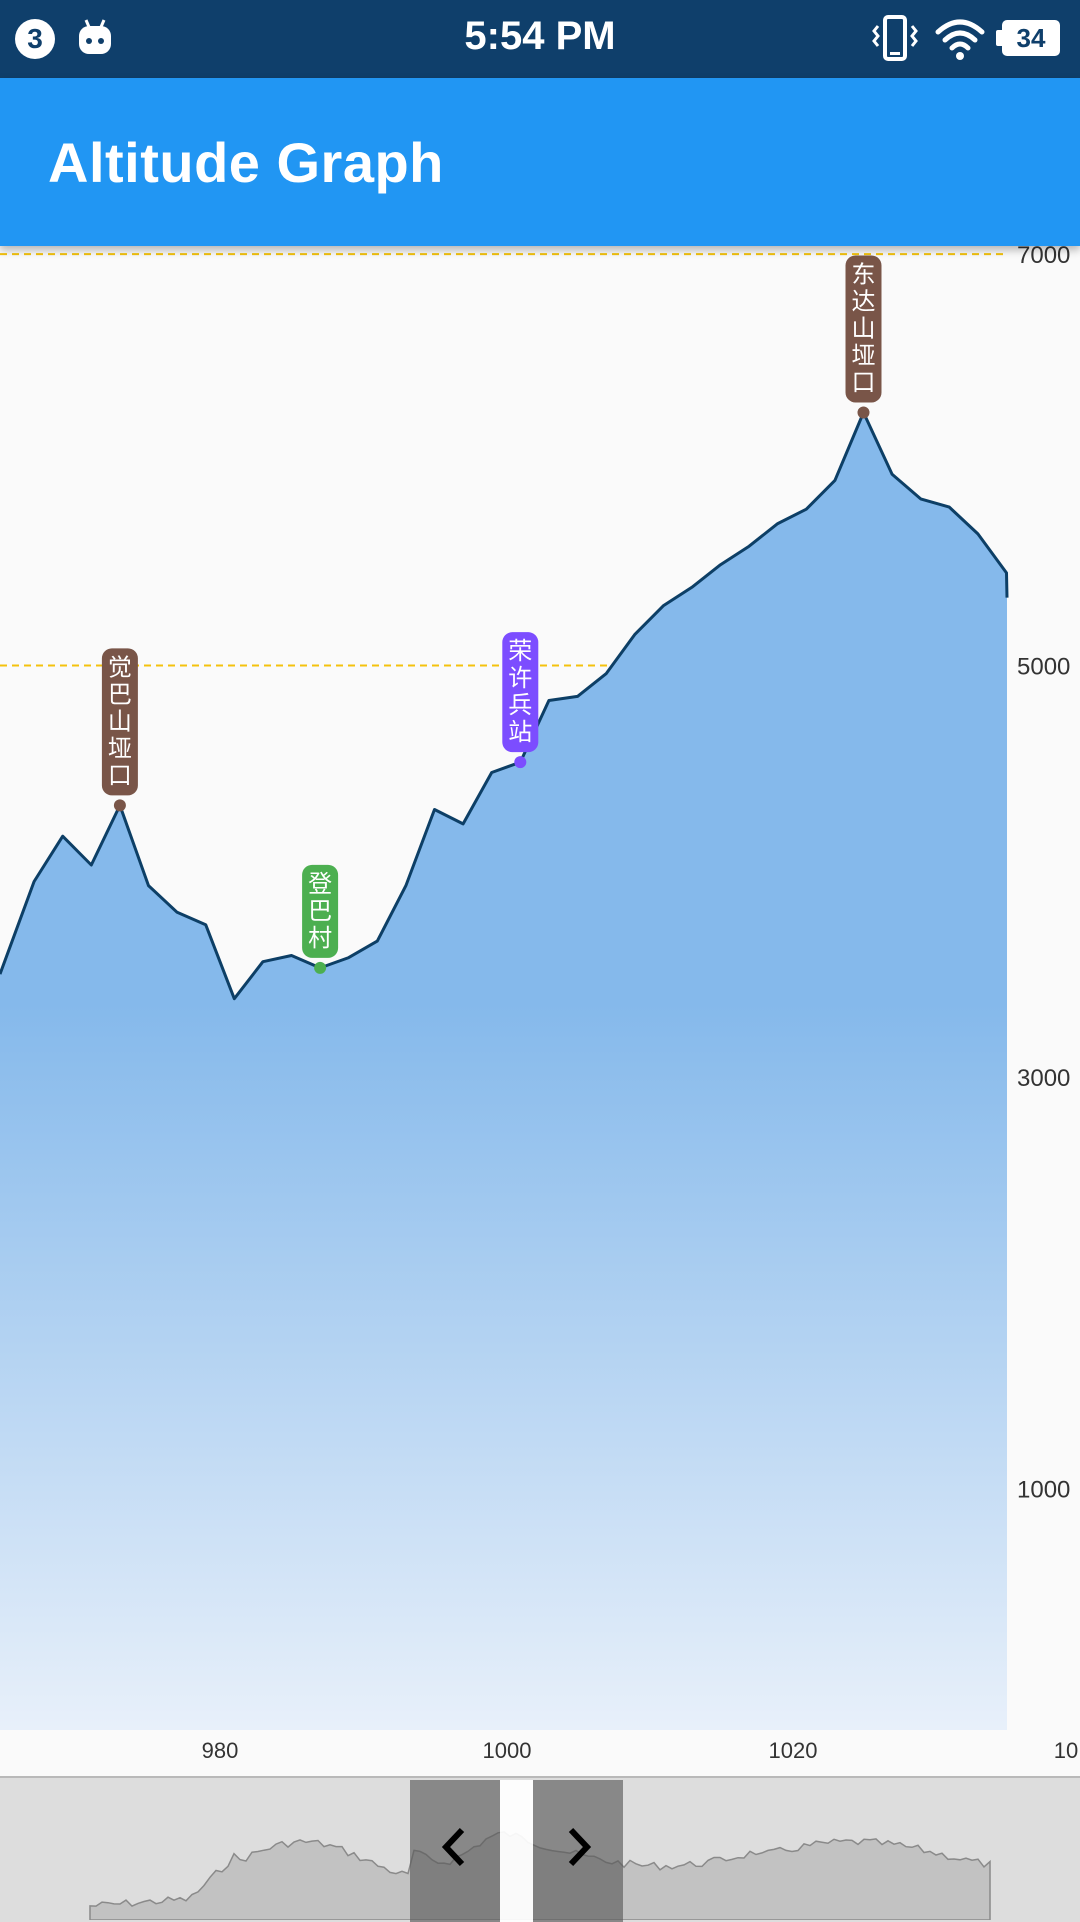 Image resolution: width=1080 pixels, height=1922 pixels. I want to click on vibrate-icon, so click(895, 41).